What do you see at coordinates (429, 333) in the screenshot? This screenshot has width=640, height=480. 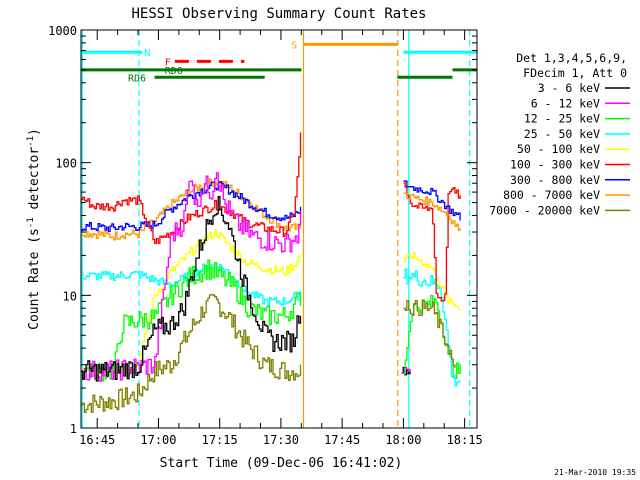 I see `series-after-7000-20000-kev` at bounding box center [429, 333].